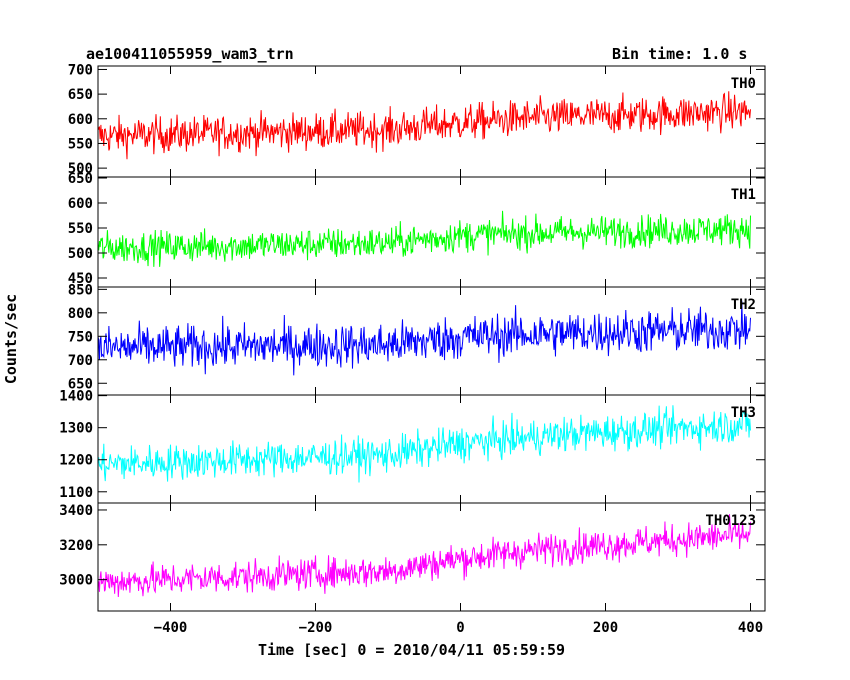  Describe the element at coordinates (412, 650) in the screenshot. I see `x-axis-label: Time [sec] 0 = 2010/04/11 05:59:59` at that location.